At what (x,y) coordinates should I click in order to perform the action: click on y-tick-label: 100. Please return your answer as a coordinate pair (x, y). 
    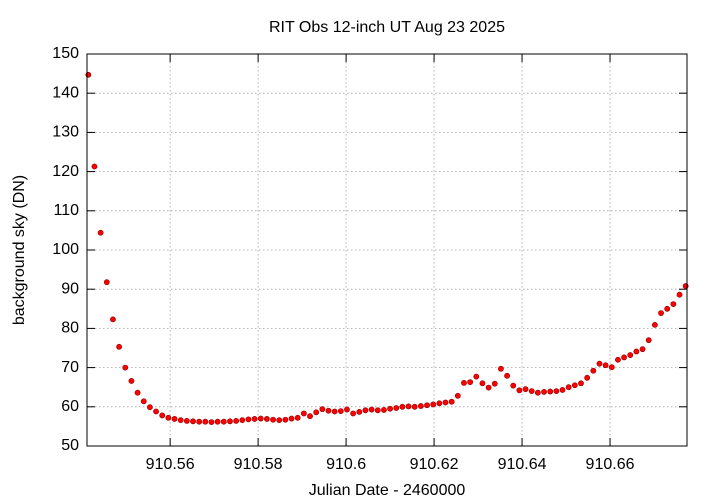
    Looking at the image, I should click on (65, 249).